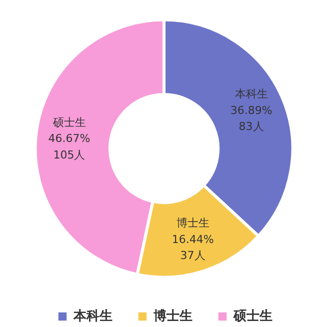 The height and width of the screenshot is (327, 327). What do you see at coordinates (173, 316) in the screenshot?
I see `legend-label: 博士生` at bounding box center [173, 316].